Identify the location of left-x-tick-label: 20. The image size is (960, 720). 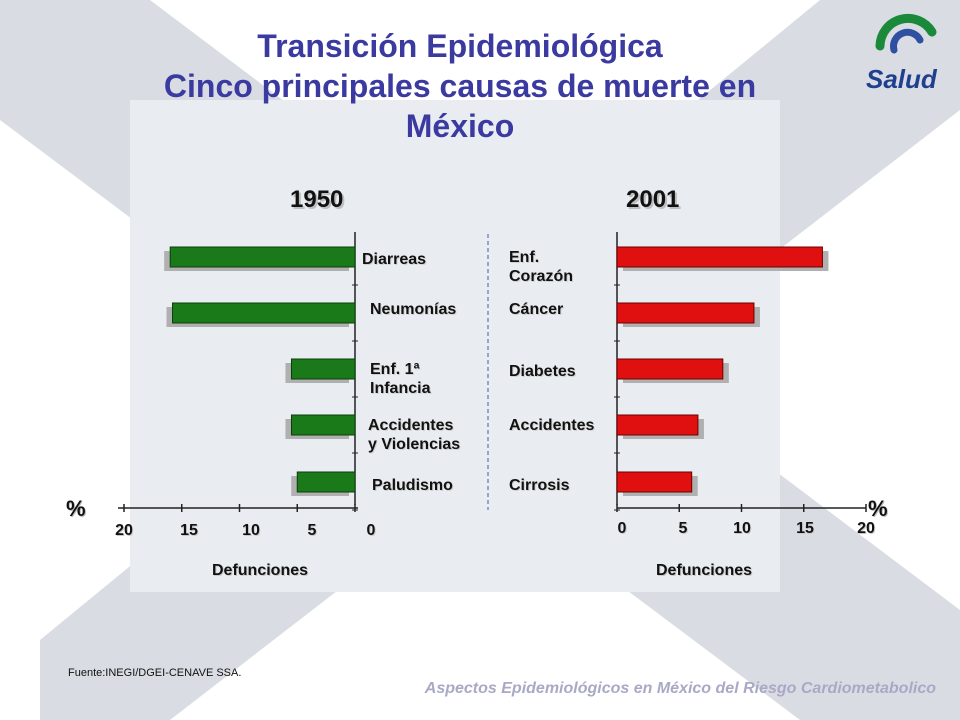
(124, 530).